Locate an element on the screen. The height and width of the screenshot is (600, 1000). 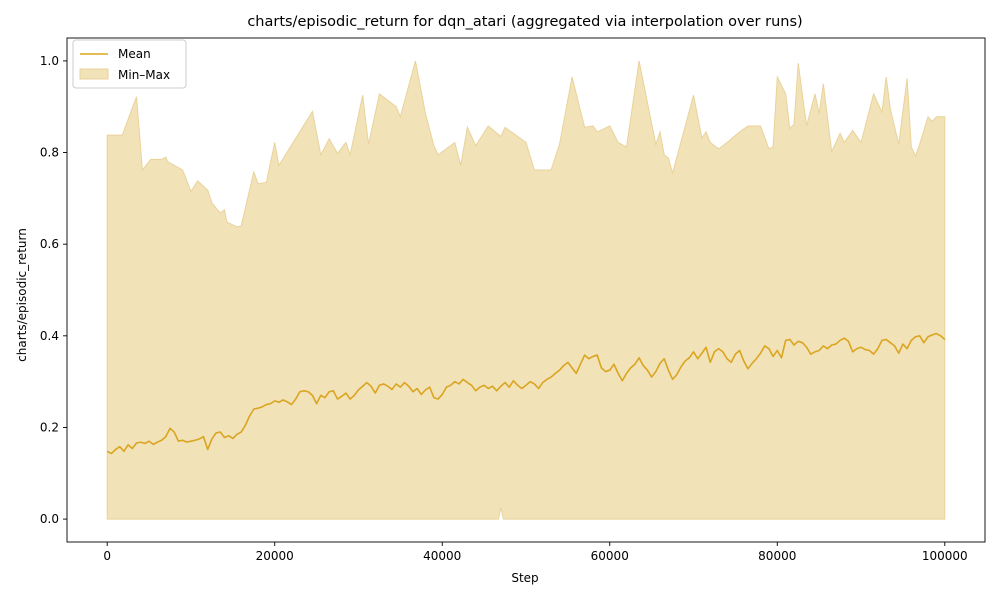
y-tick-label: 0.4 is located at coordinates (49, 336).